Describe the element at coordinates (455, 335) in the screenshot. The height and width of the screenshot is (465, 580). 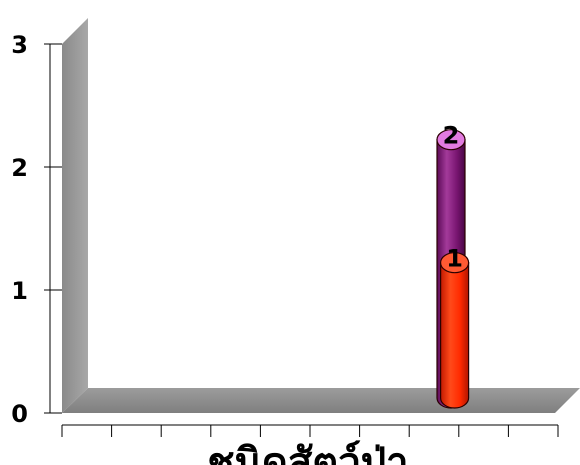
I see `bar-body` at that location.